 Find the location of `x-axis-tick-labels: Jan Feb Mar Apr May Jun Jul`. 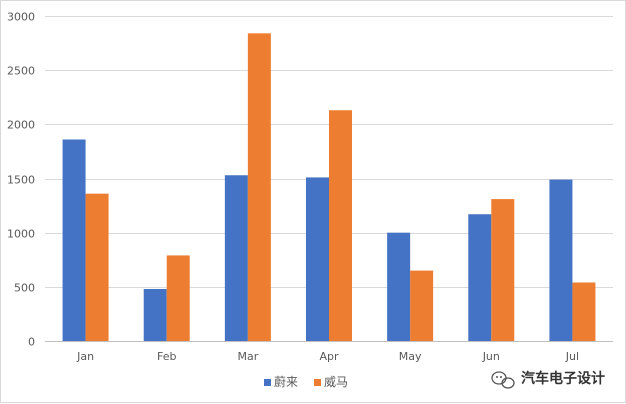

x-axis-tick-labels: Jan Feb Mar Apr May Jun Jul is located at coordinates (327, 356).